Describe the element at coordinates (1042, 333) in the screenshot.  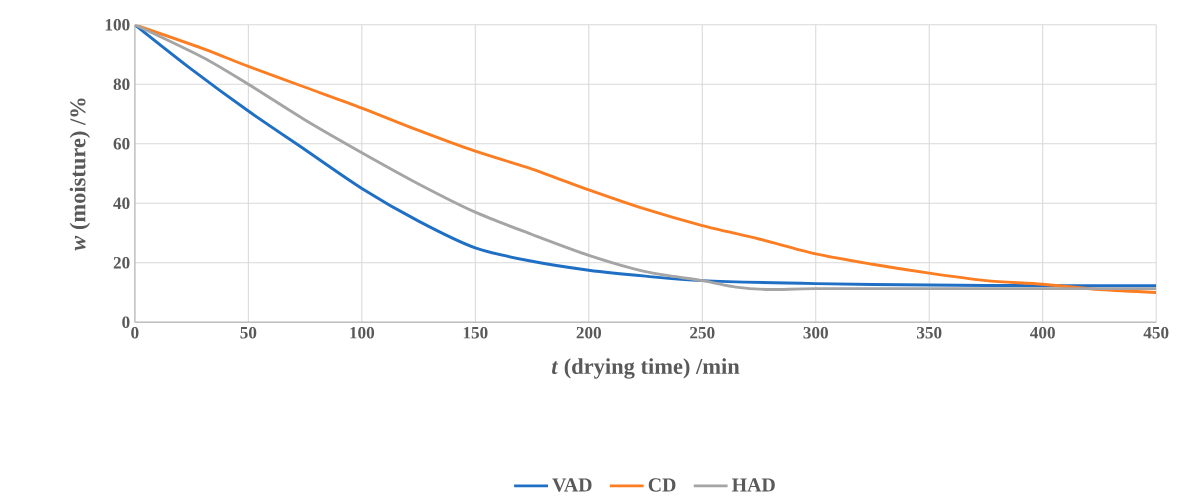
I see `x-tick-label: 400` at that location.